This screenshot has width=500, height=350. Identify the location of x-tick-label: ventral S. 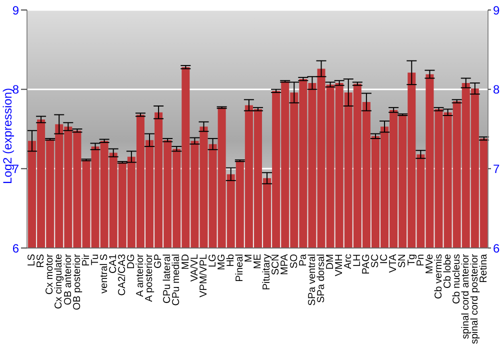
(104, 274).